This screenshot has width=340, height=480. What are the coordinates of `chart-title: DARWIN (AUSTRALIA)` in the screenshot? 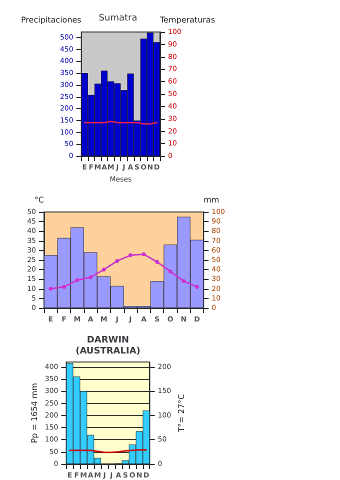 It's located at (108, 346).